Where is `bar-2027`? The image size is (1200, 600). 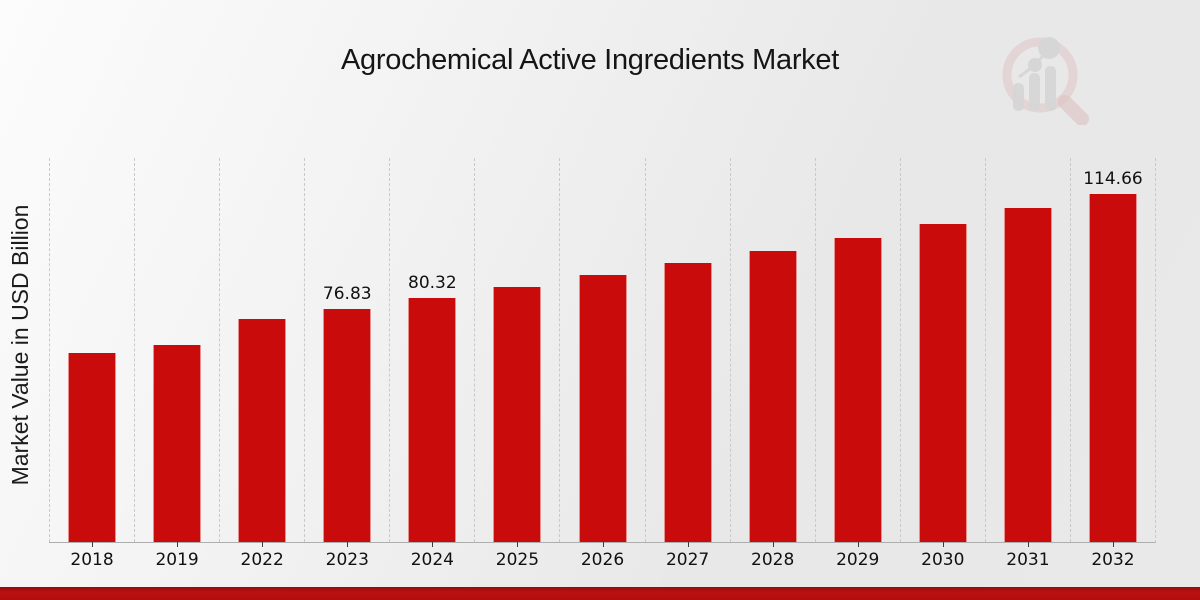 bar-2027 is located at coordinates (687, 402).